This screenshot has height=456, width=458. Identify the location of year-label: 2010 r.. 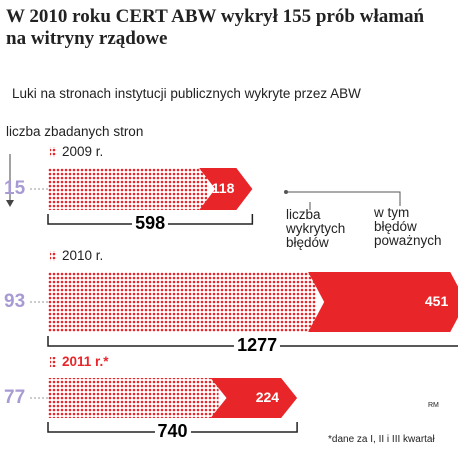
(83, 255).